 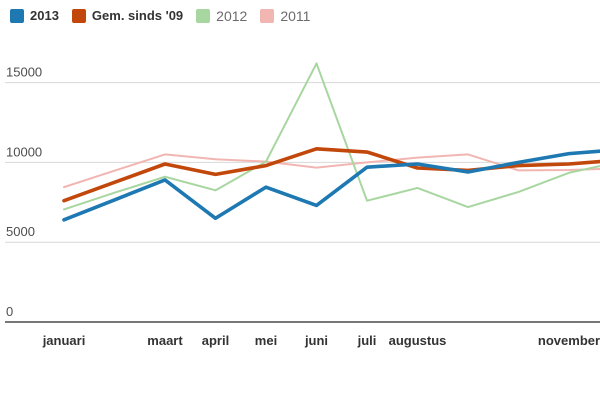 I want to click on legend-label-2012: 2012, so click(x=232, y=16).